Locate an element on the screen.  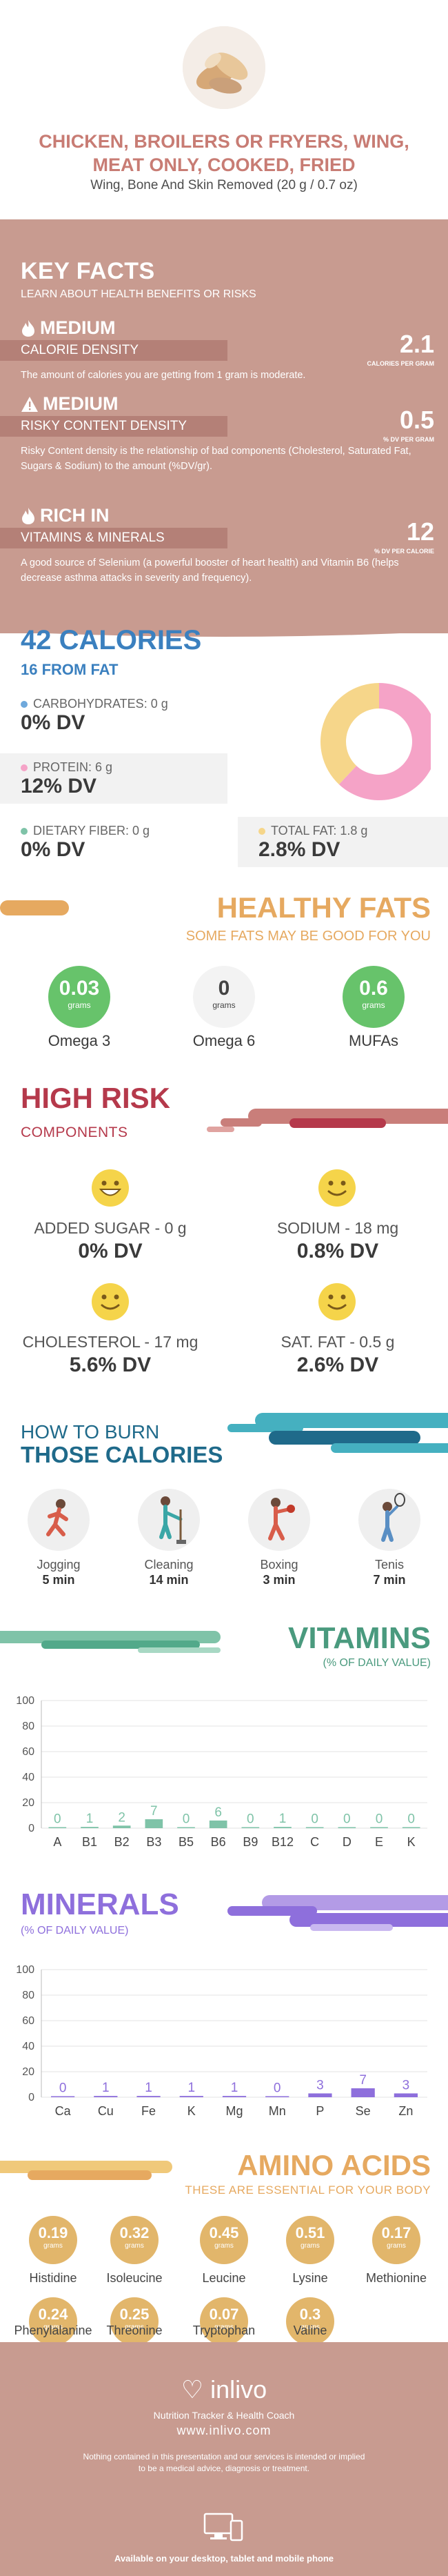
amino-badge-isoleucine: 0.32 grams is located at coordinates (134, 2240).